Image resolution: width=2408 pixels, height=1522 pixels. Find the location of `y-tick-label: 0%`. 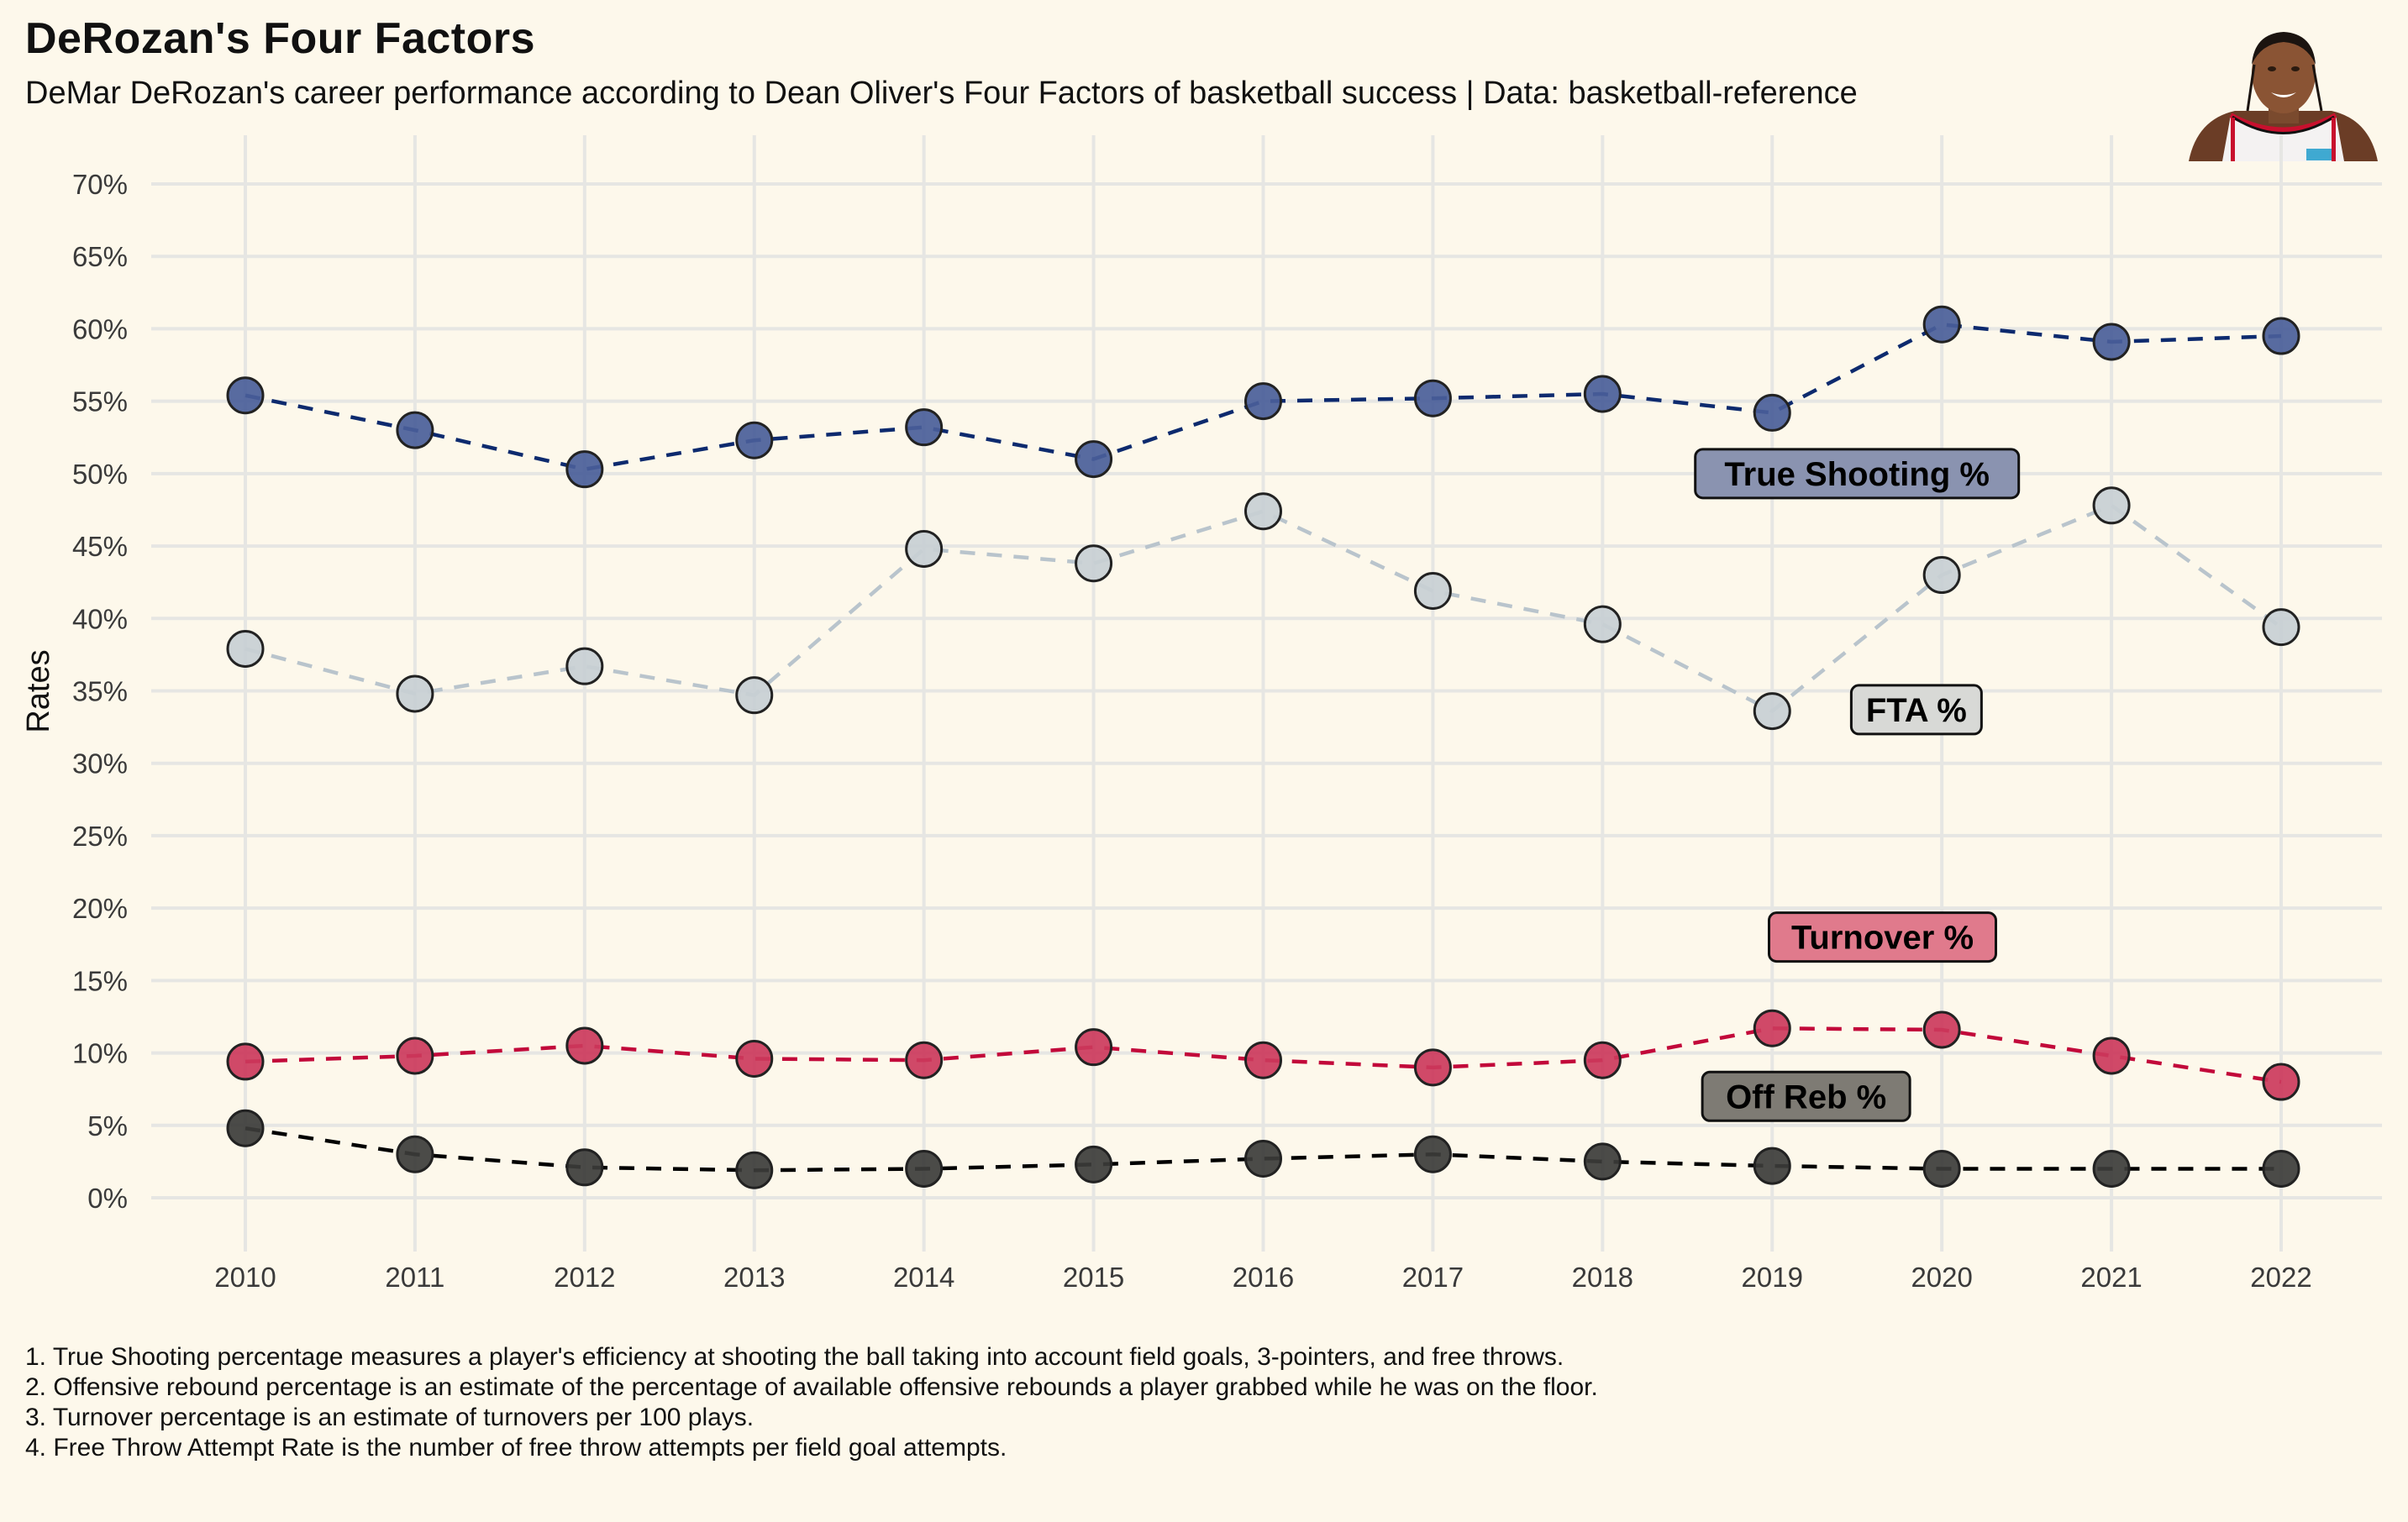

y-tick-label: 0% is located at coordinates (108, 1198).